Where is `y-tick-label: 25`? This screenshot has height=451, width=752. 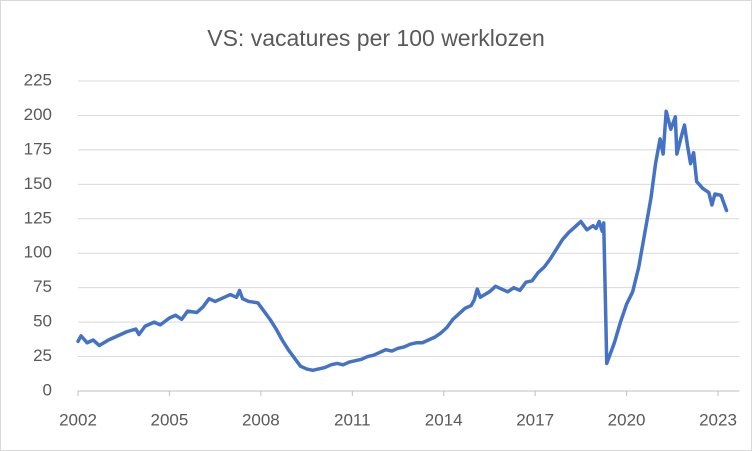 y-tick-label: 25 is located at coordinates (42, 355).